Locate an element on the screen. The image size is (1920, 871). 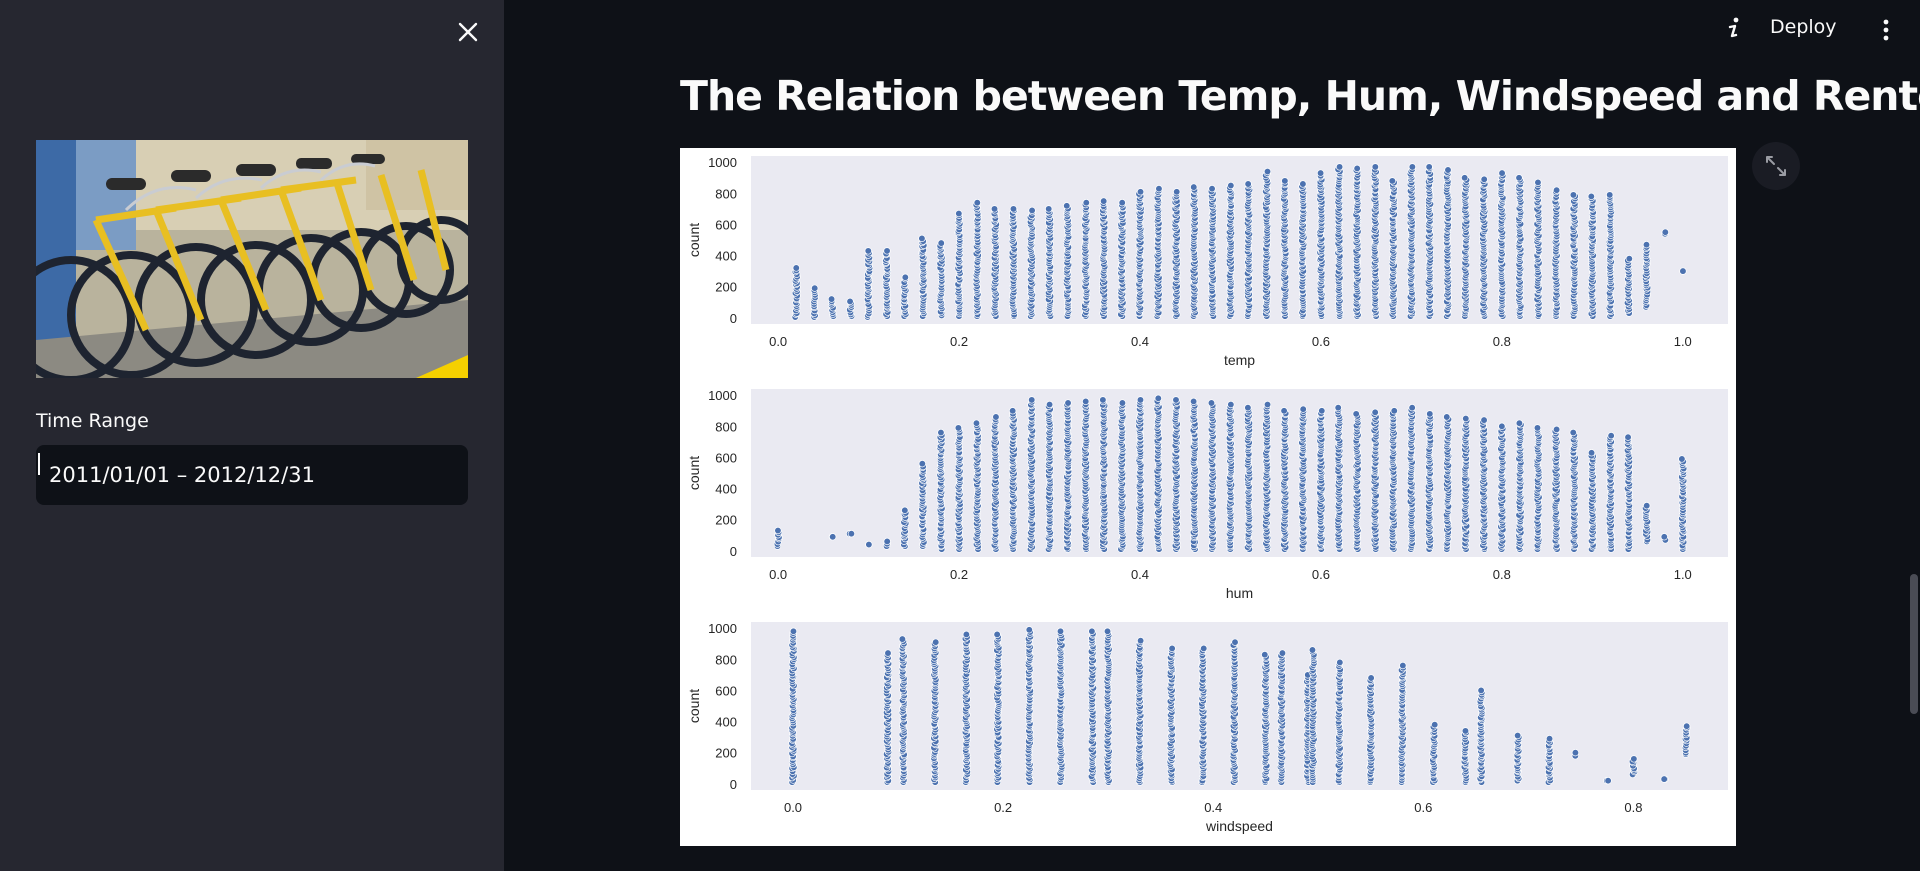
date-range-value: 2011/01/01 – 2012/12/31 is located at coordinates (182, 475).